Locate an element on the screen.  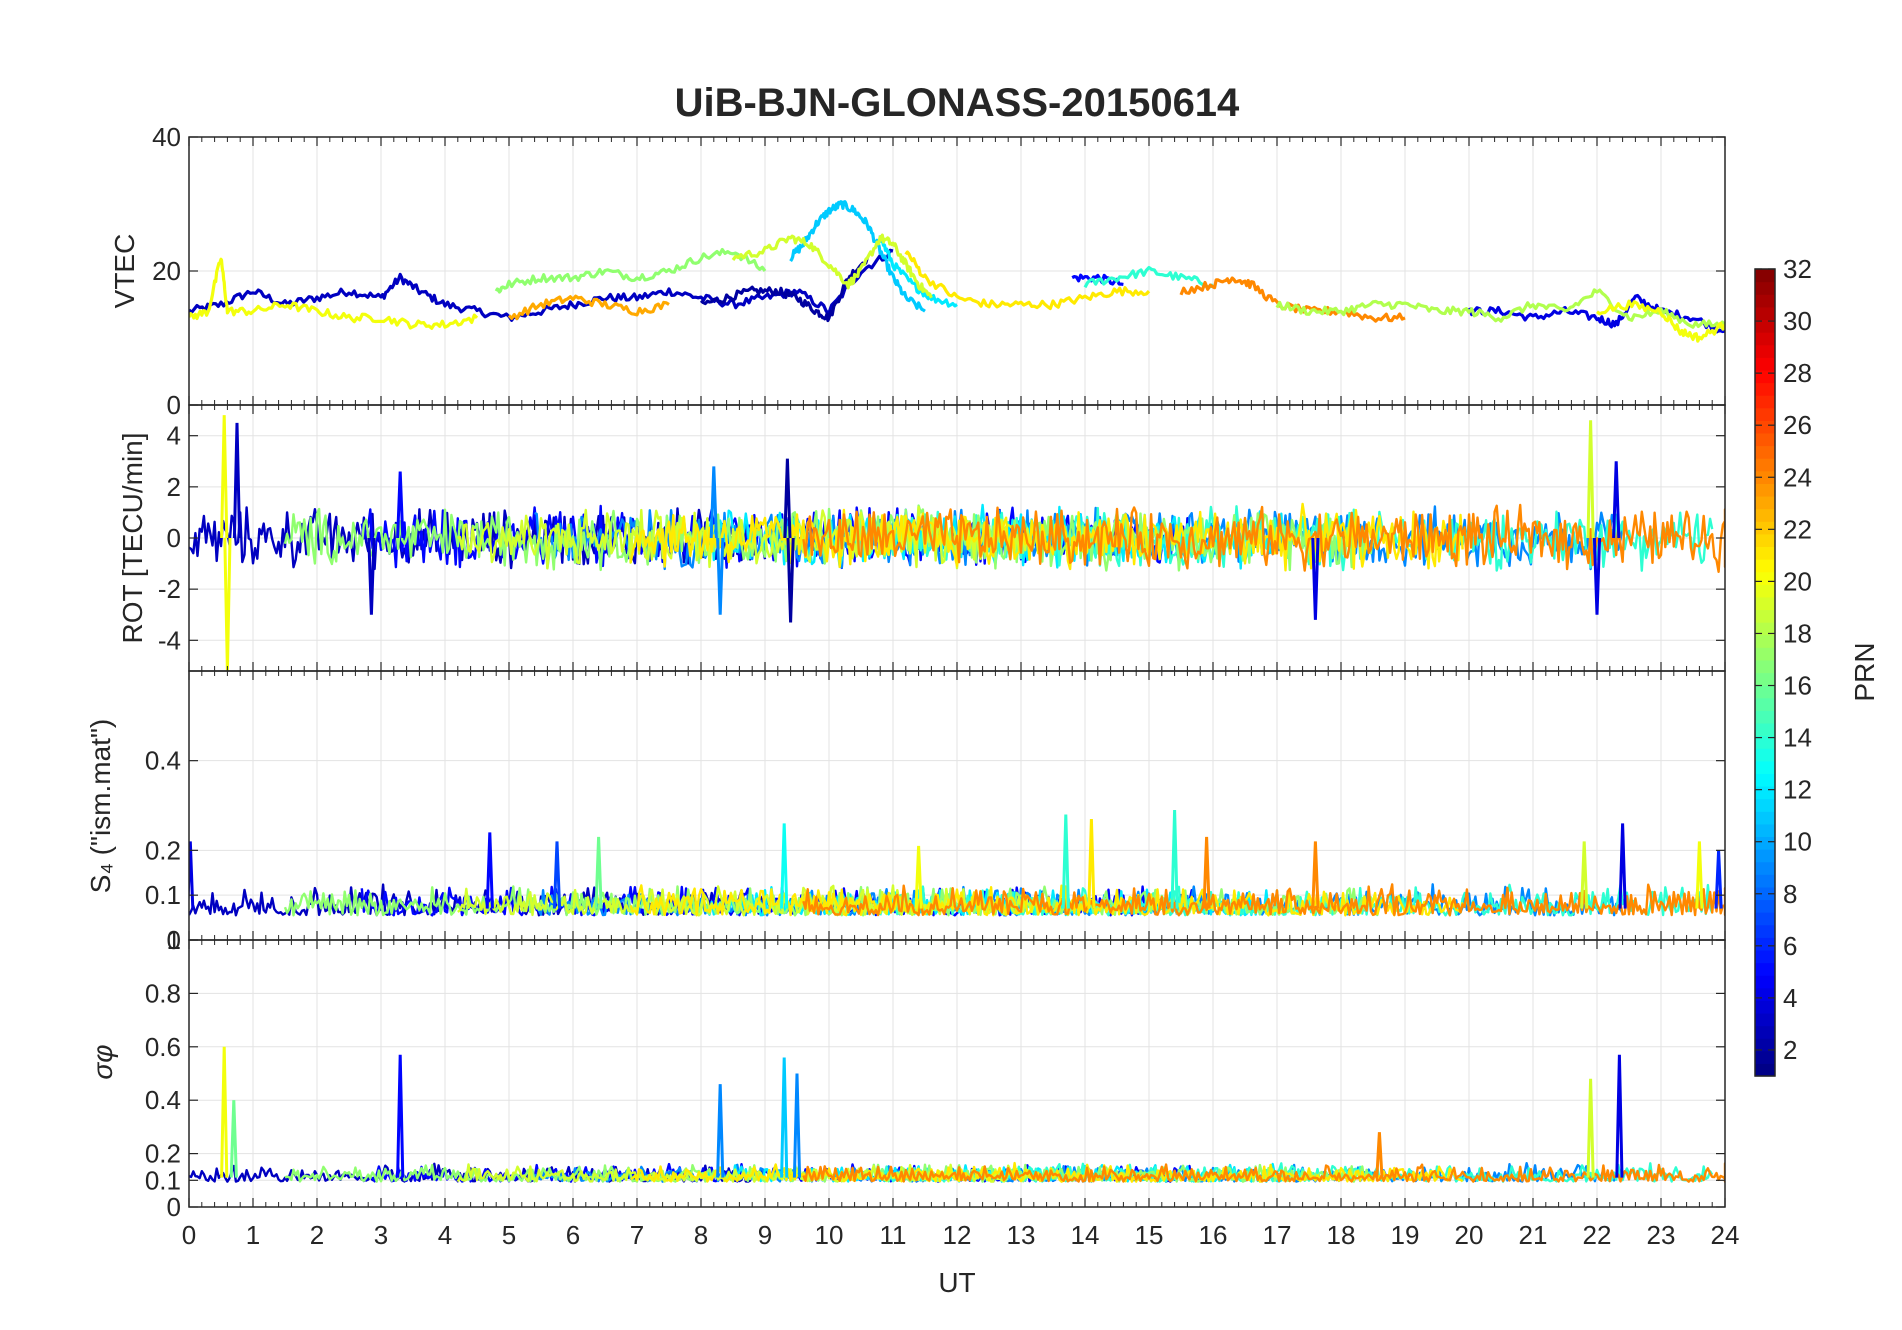
x-tick-label: 1 is located at coordinates (253, 1235).